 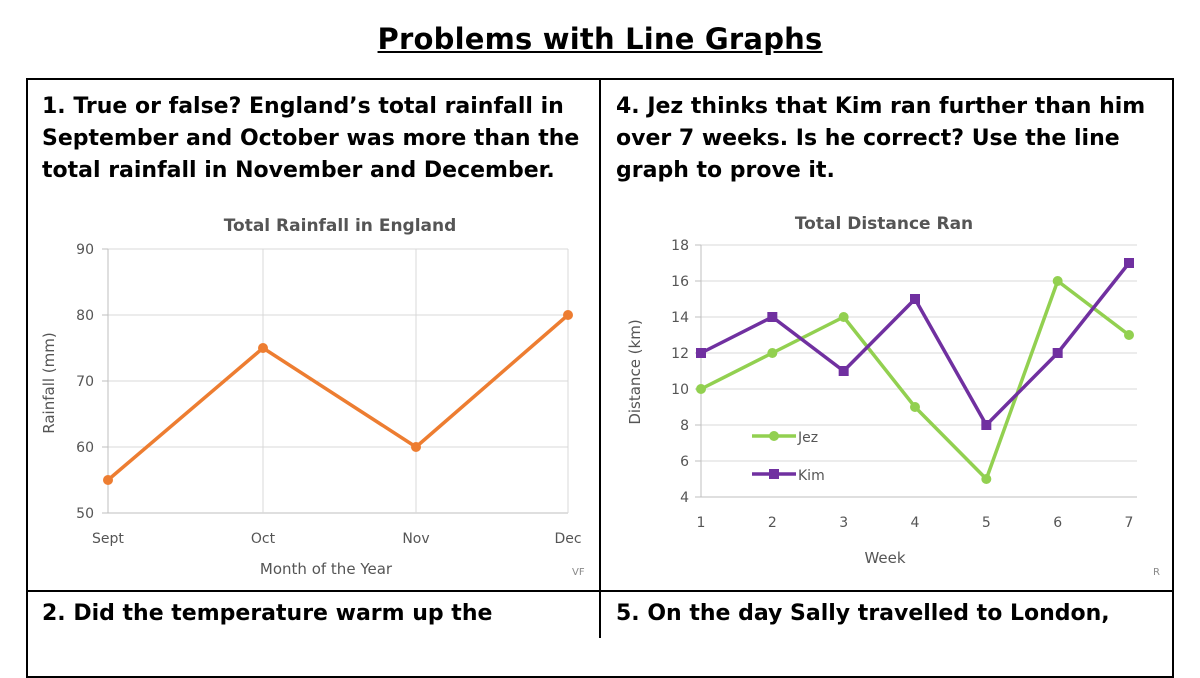 What do you see at coordinates (578, 572) in the screenshot?
I see `corner-mark-left: VF` at bounding box center [578, 572].